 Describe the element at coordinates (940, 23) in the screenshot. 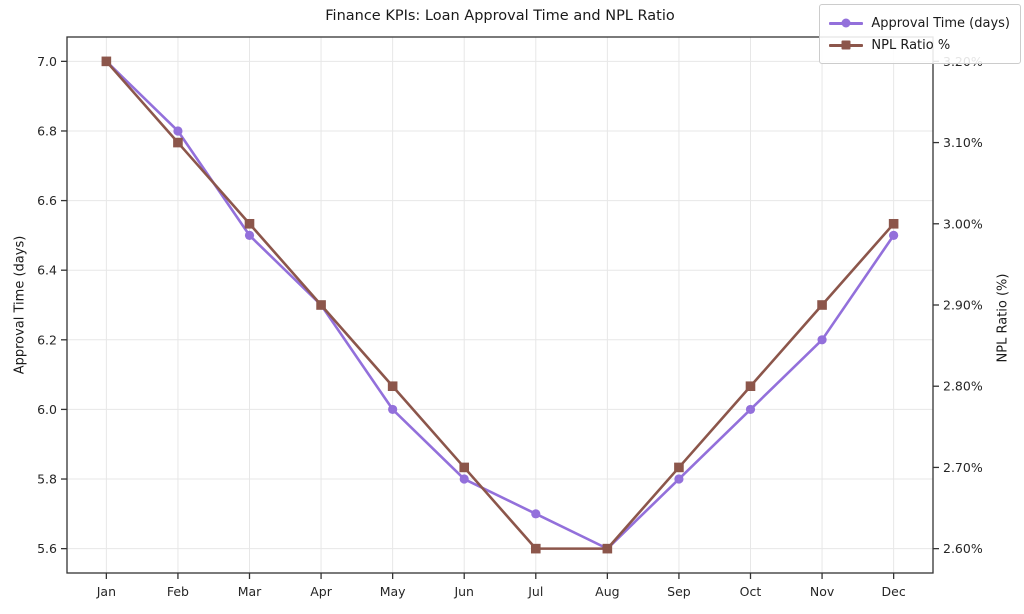

I see `legend-label: Approval Time (days)` at that location.